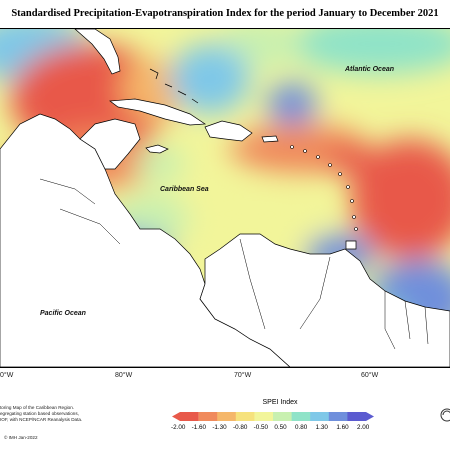  I want to click on lon-label: 70°W, so click(243, 375).